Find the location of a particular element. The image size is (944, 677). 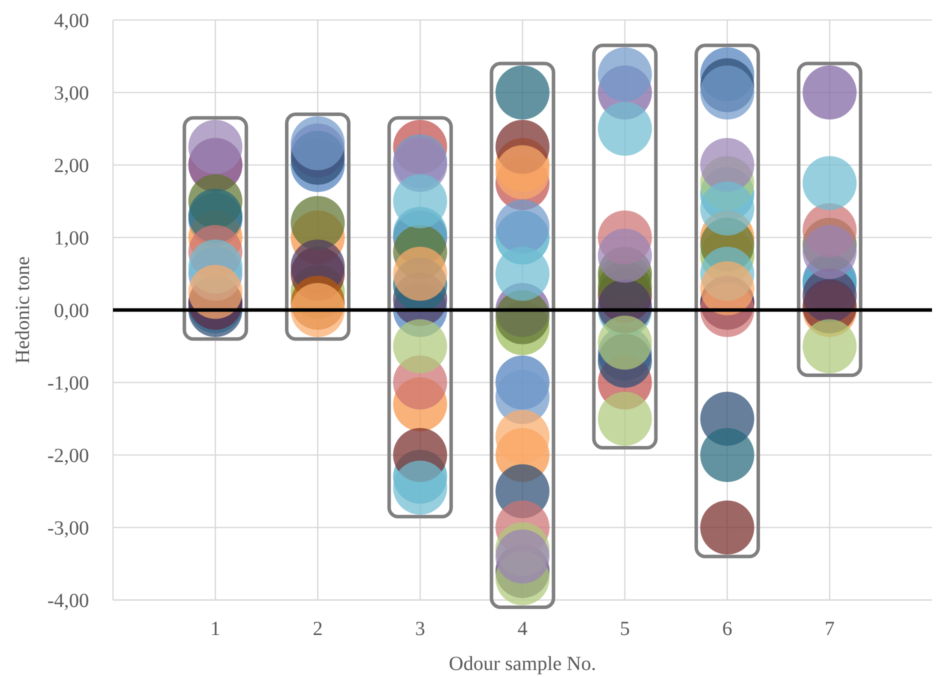

x-tick-label: 3 is located at coordinates (420, 629).